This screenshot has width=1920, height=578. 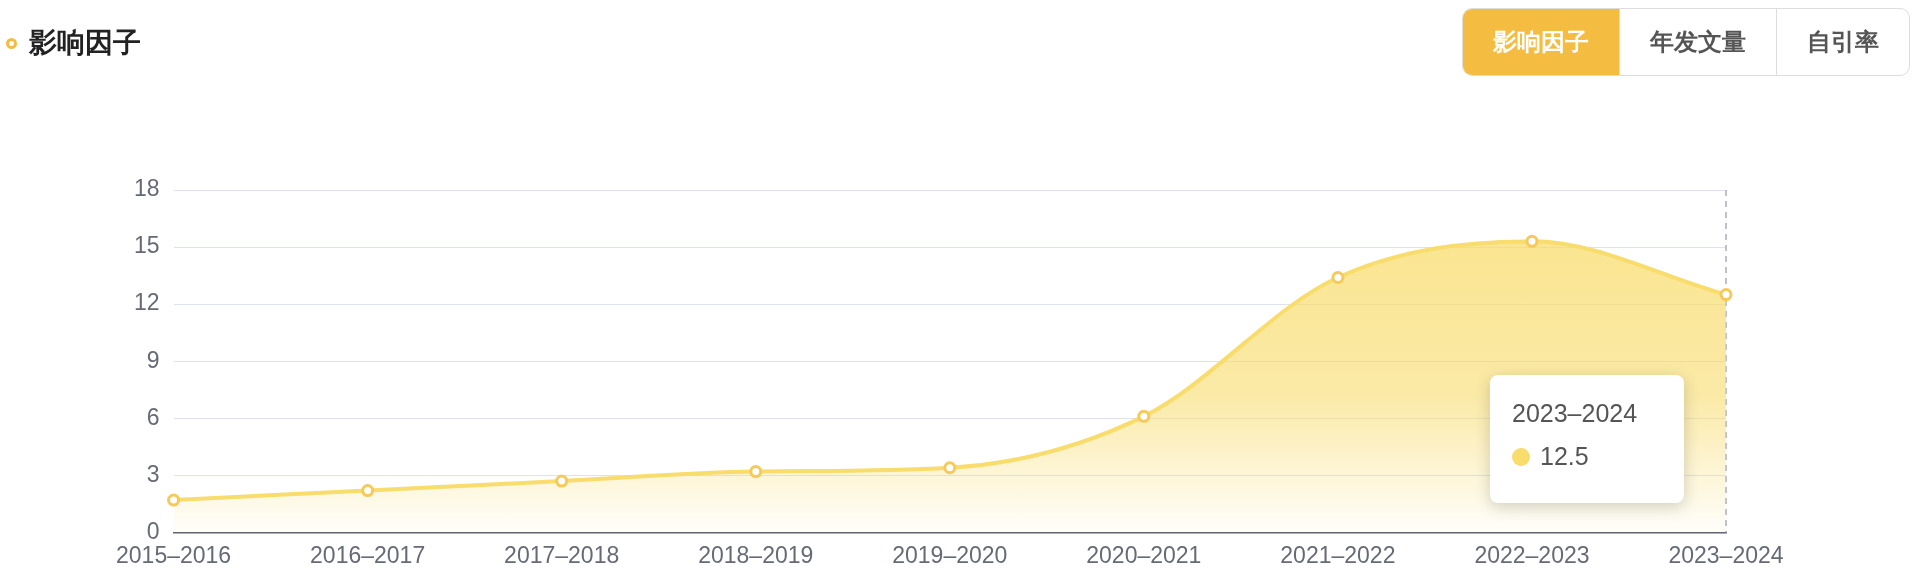 I want to click on y-tick-label: 12, so click(x=146, y=302).